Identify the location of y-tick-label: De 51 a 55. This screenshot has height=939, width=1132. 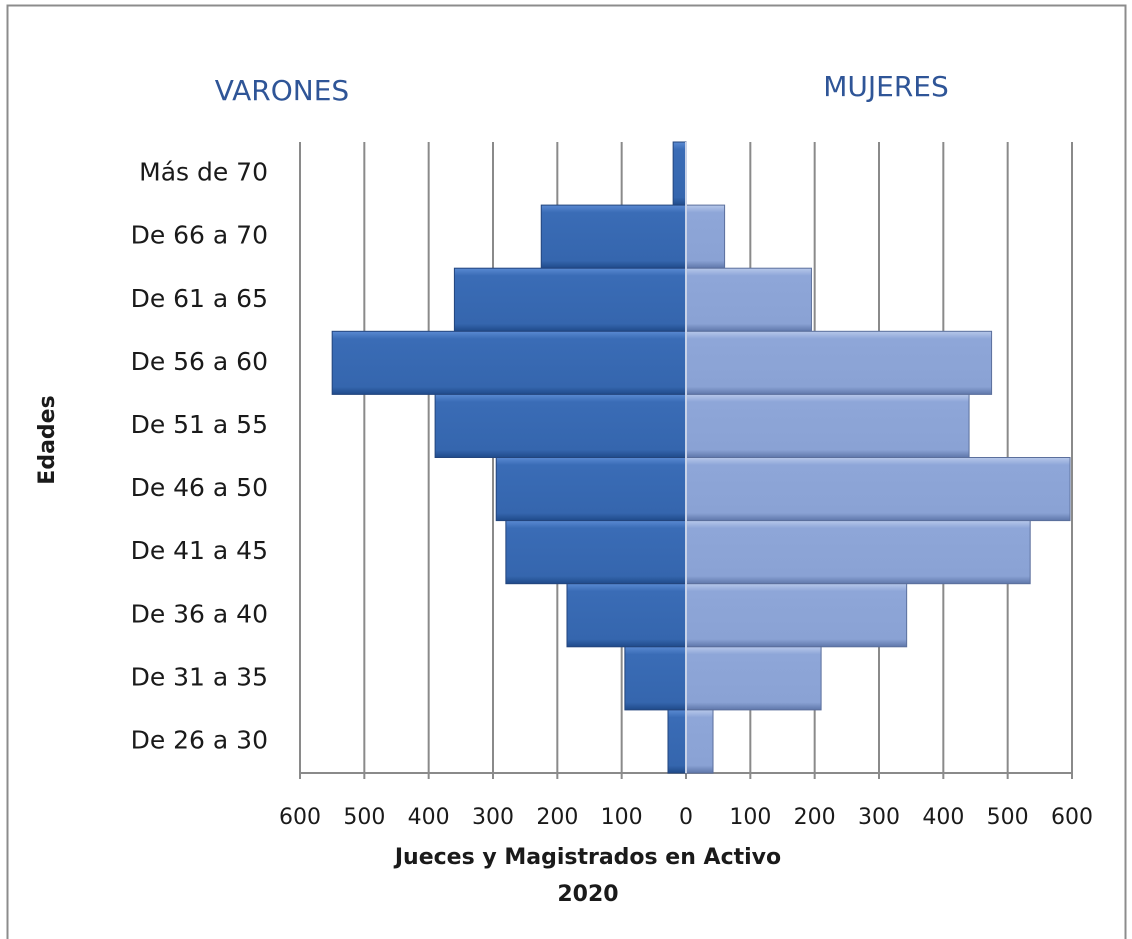
(199, 424).